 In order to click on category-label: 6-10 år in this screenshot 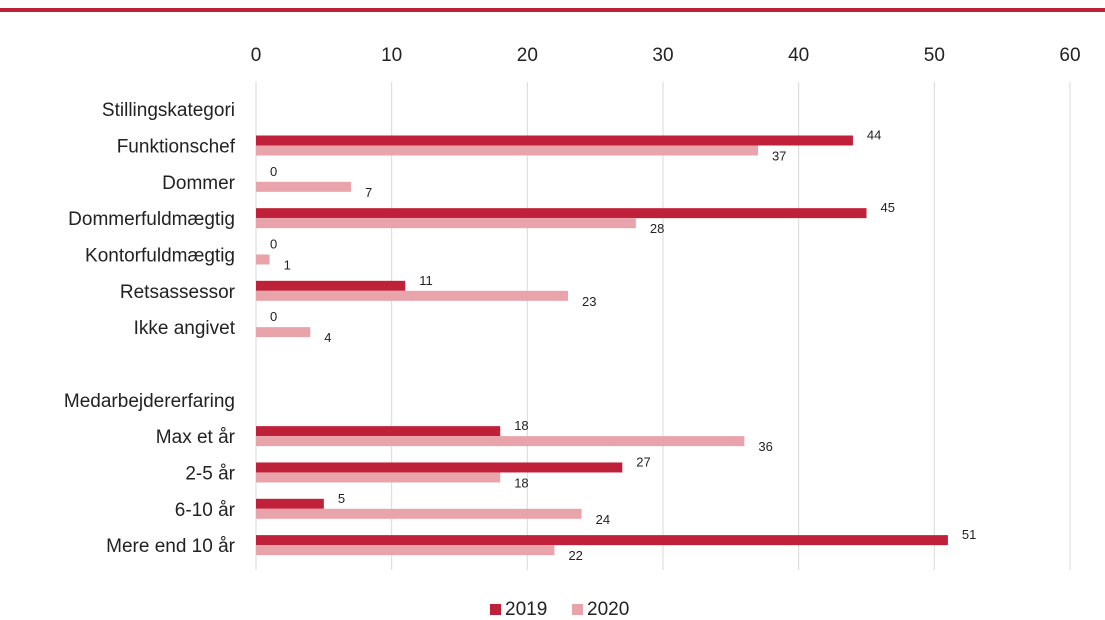, I will do `click(205, 510)`.